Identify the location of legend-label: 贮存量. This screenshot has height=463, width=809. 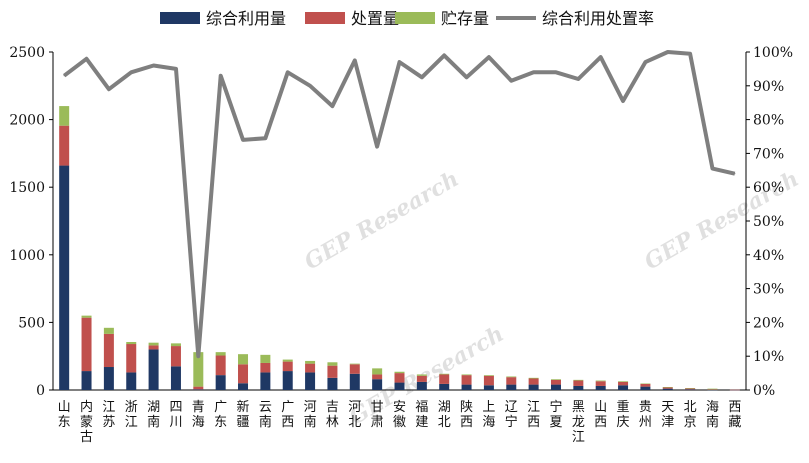
(465, 18).